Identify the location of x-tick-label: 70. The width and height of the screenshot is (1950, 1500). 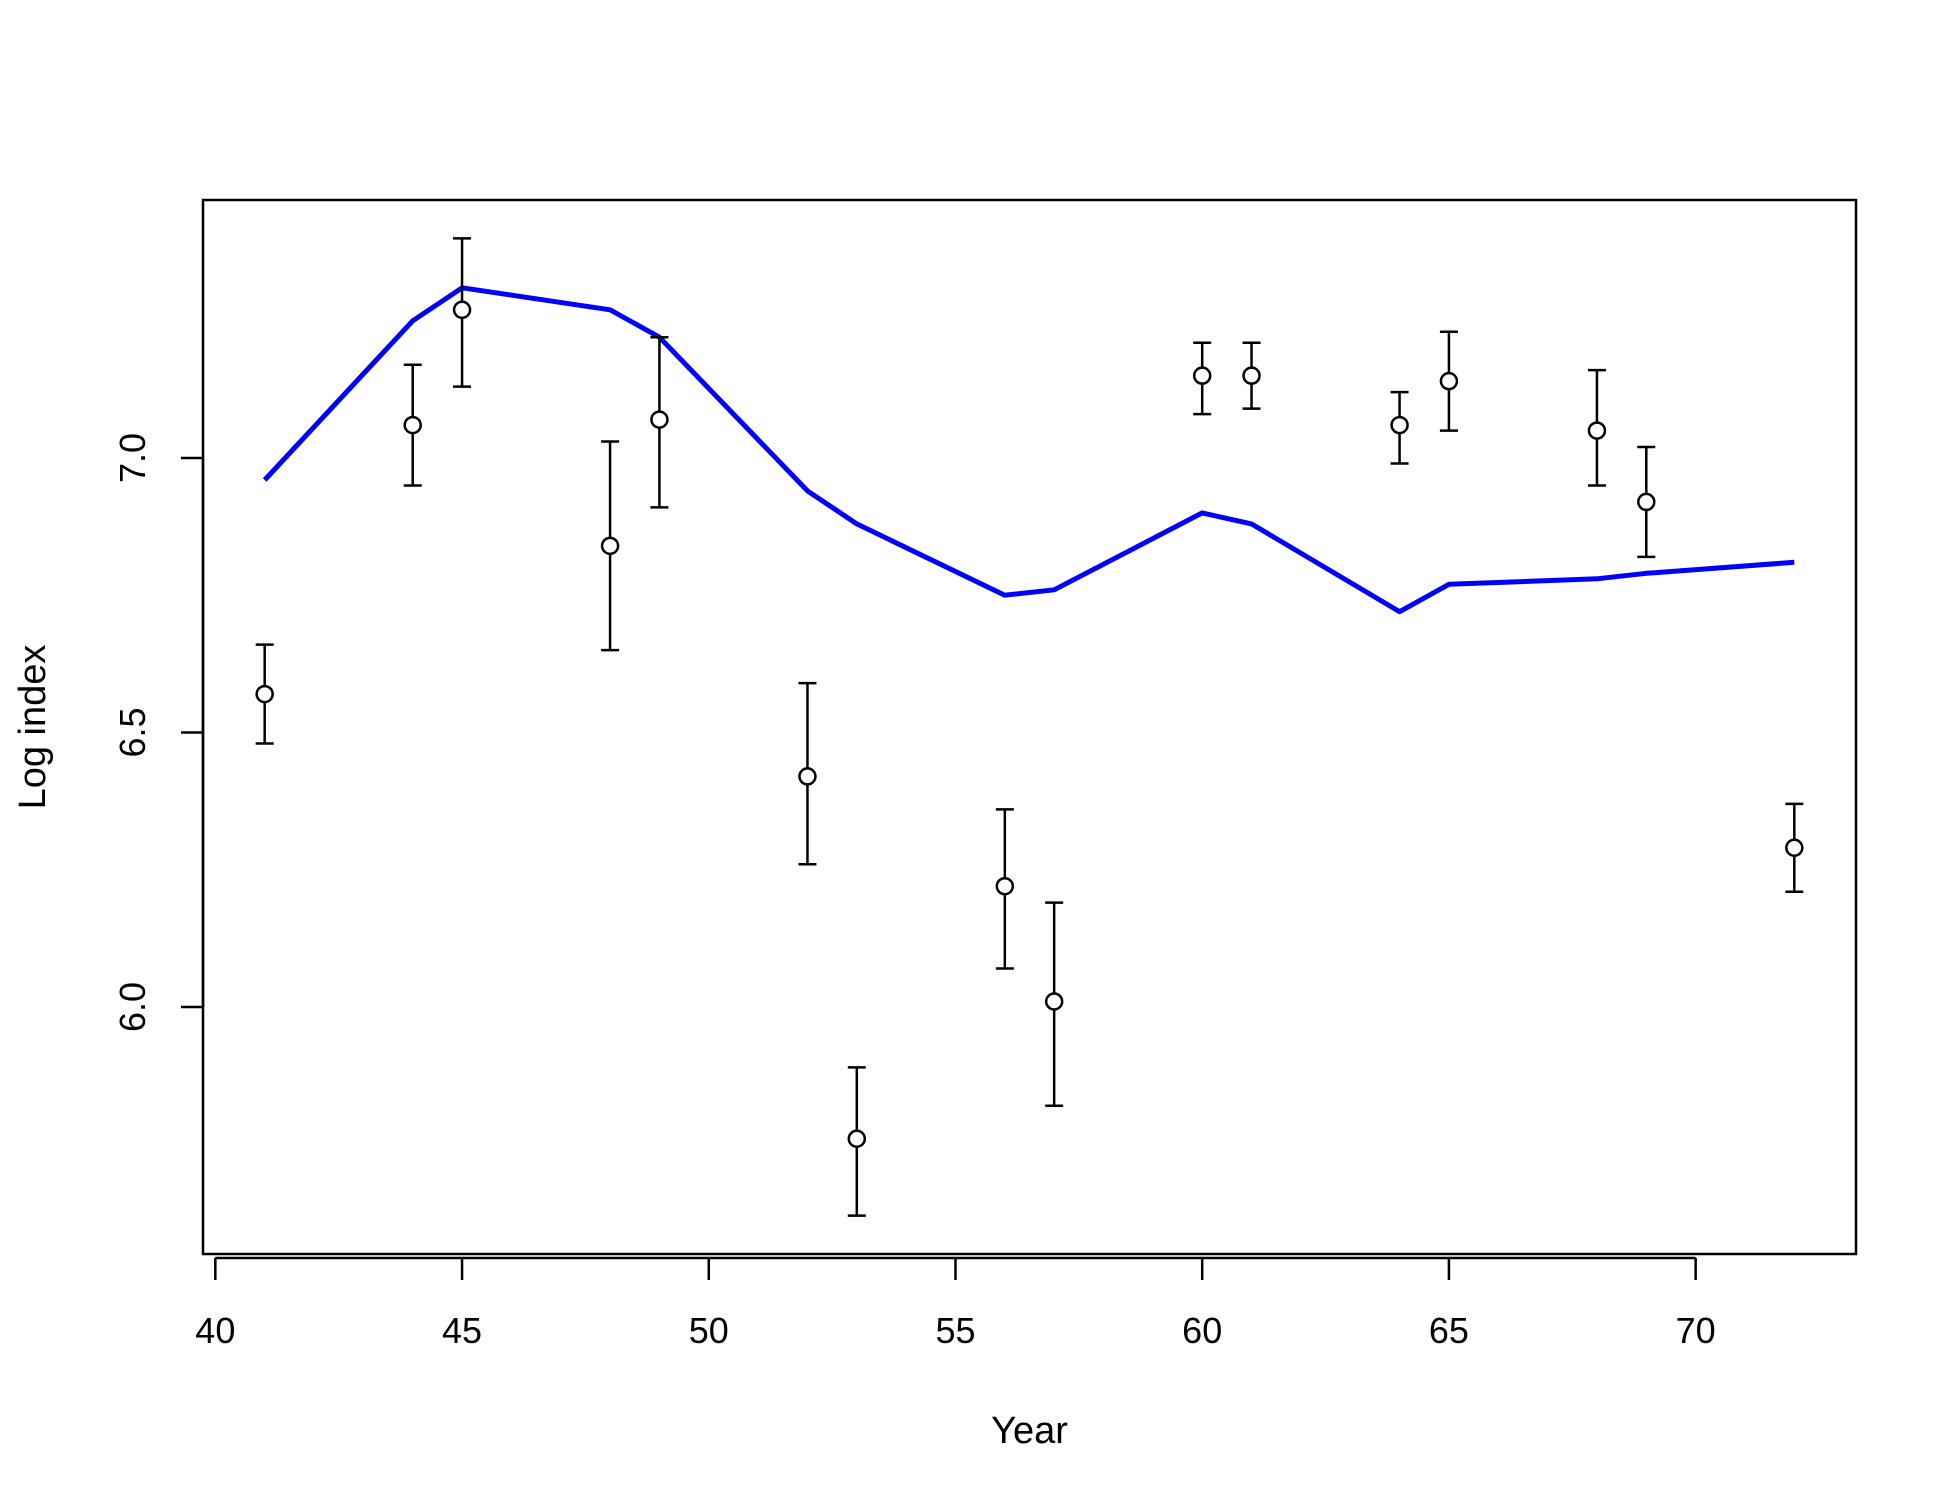
(1696, 1330).